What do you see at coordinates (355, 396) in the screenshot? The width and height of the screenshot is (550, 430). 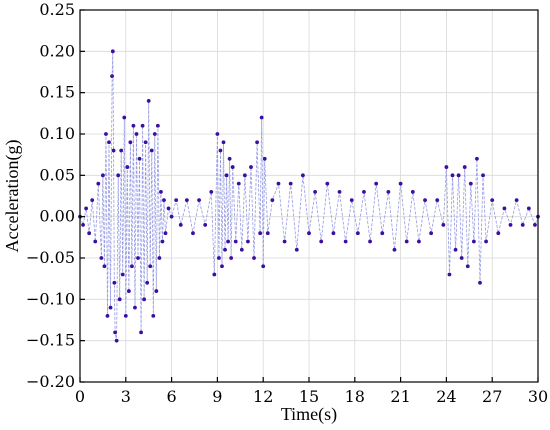 I see `x-tick-label: 18` at bounding box center [355, 396].